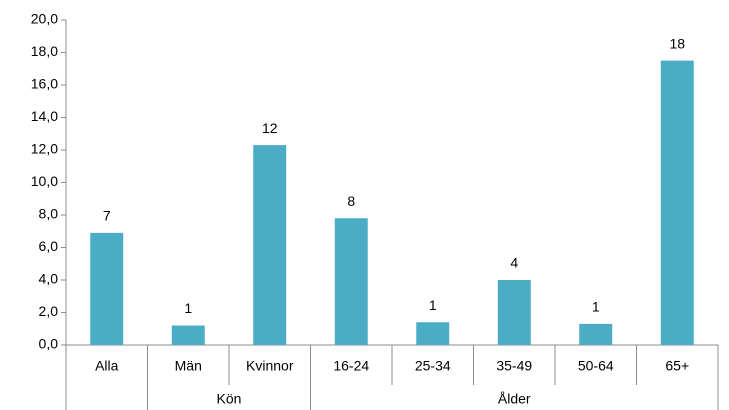  Describe the element at coordinates (44, 84) in the screenshot. I see `y-tick-label: 16,0` at that location.